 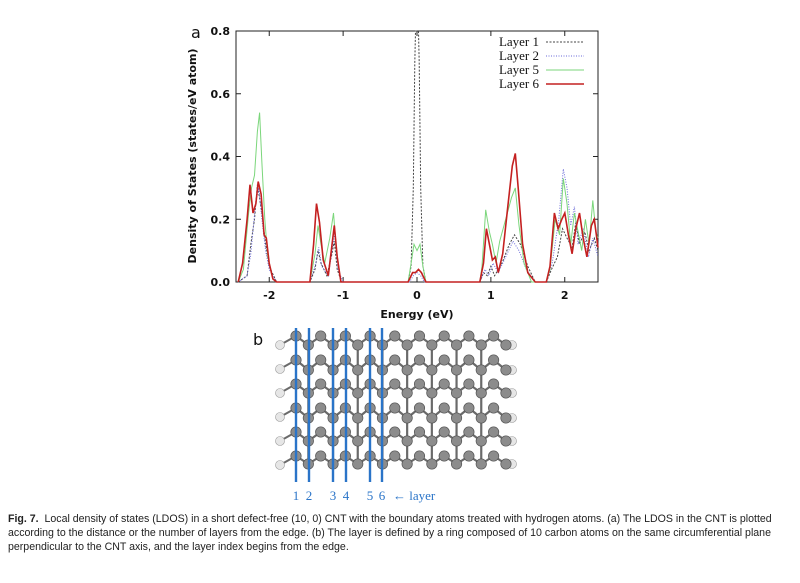 What do you see at coordinates (333, 495) in the screenshot?
I see `layer-number-3: 3` at bounding box center [333, 495].